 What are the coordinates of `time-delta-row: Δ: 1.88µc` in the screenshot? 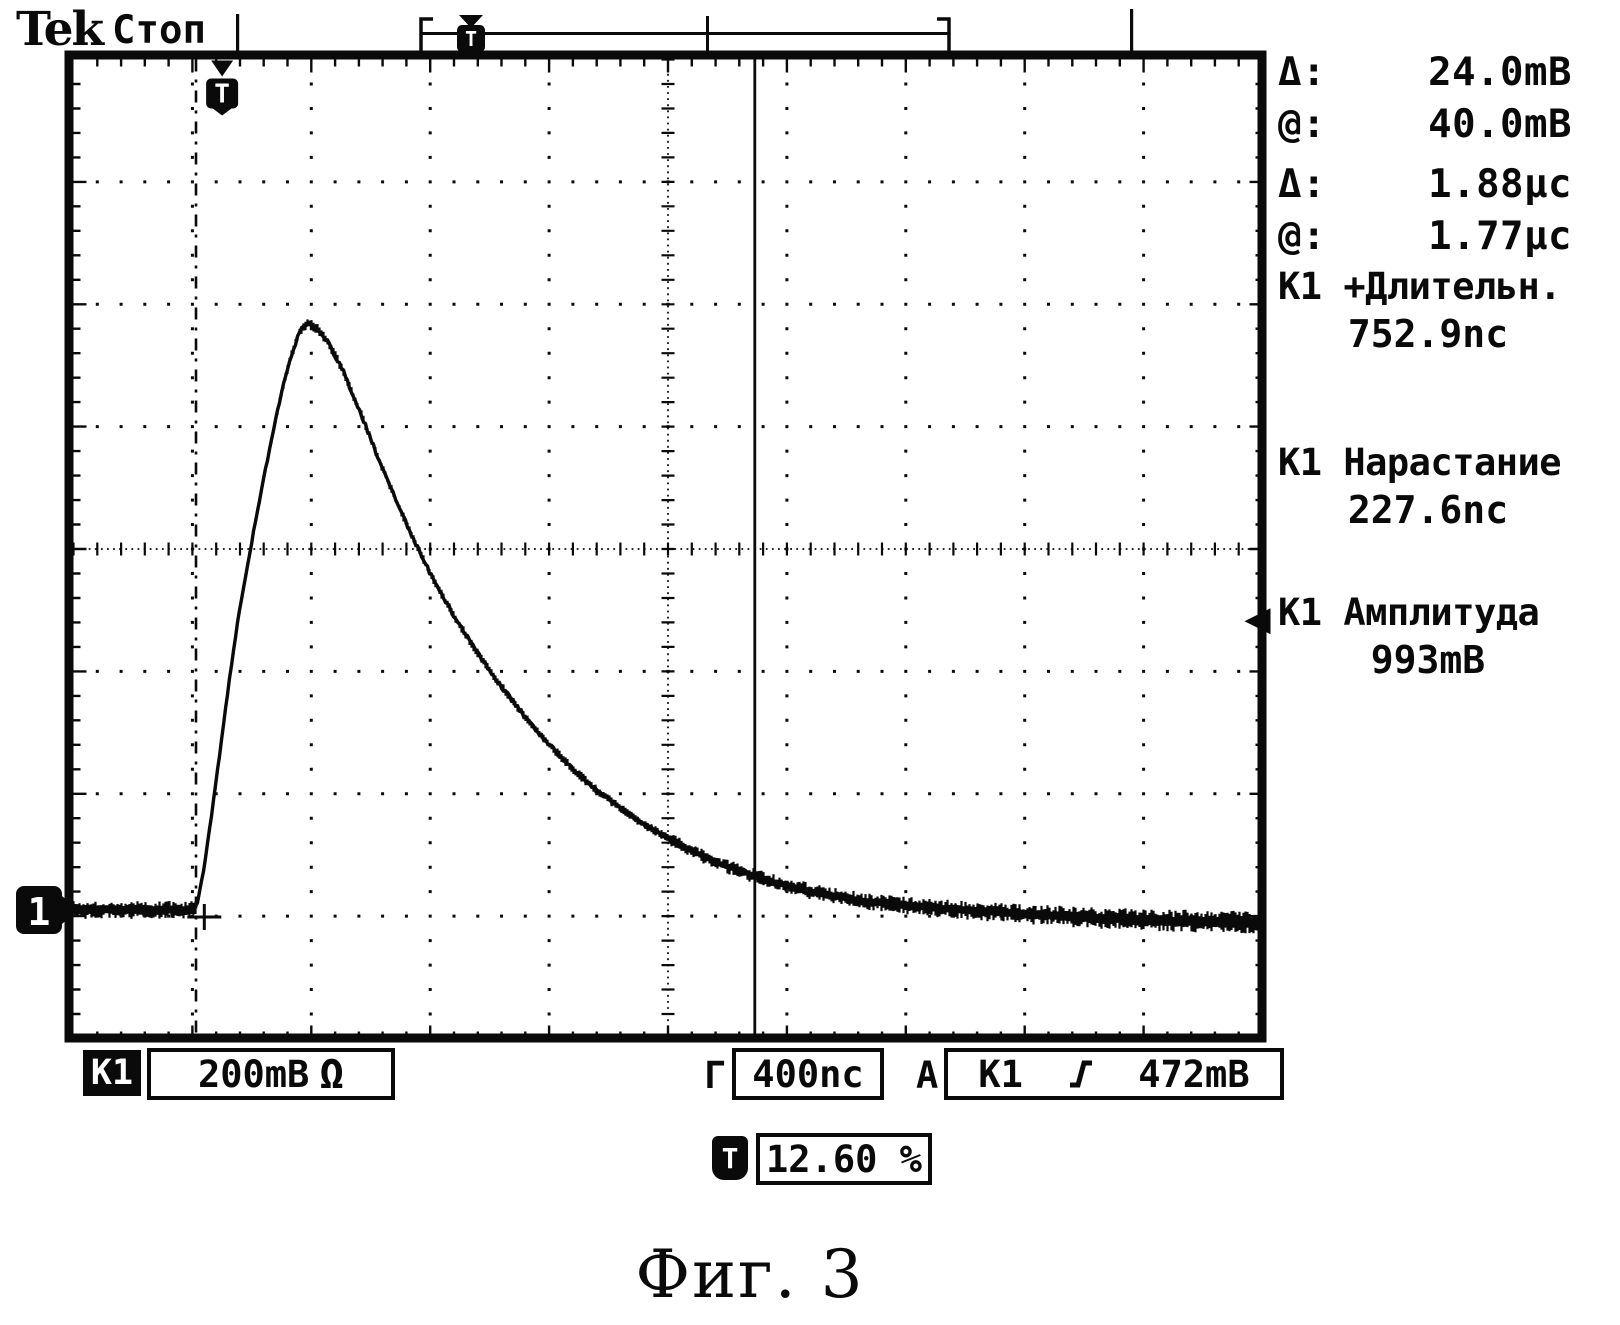 It's located at (1425, 188).